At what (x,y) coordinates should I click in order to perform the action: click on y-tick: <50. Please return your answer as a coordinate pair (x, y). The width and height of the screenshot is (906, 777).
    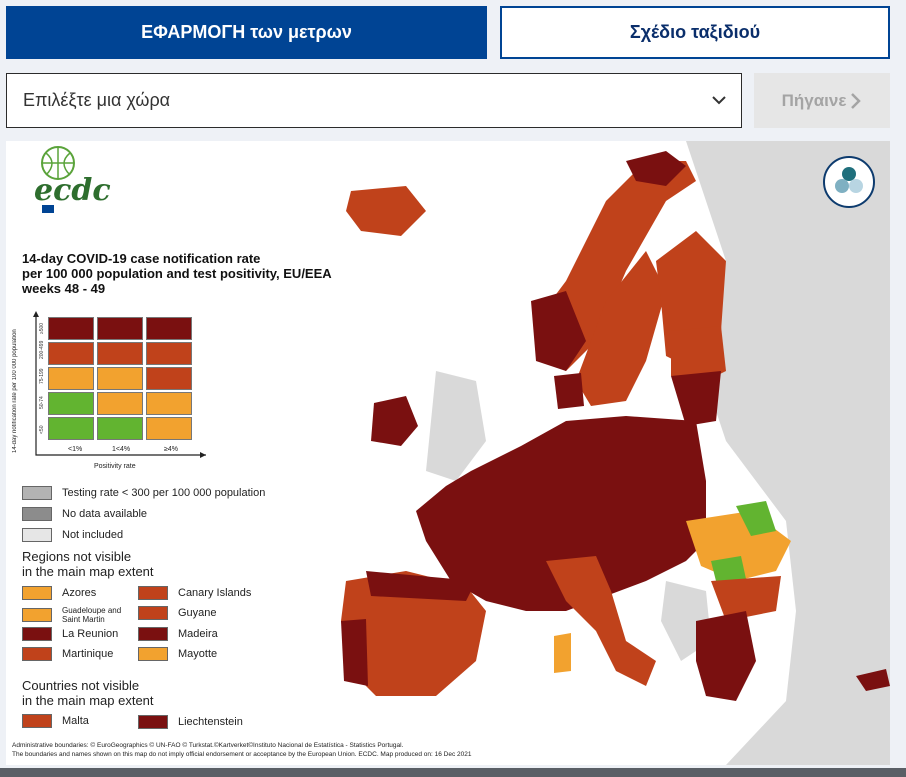
    Looking at the image, I should click on (42, 429).